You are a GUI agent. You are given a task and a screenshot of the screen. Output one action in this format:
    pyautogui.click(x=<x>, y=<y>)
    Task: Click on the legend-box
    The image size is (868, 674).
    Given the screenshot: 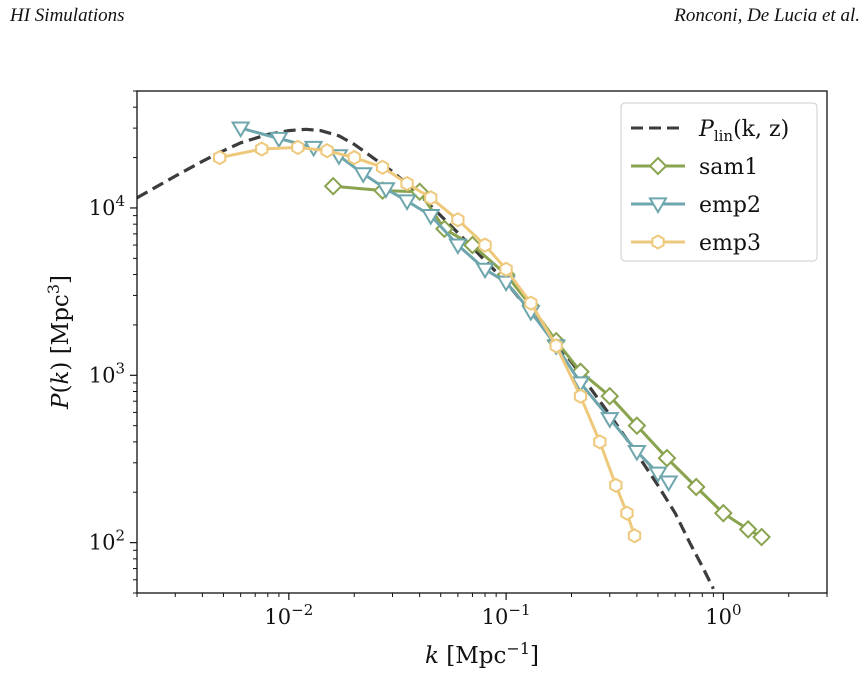 What is the action you would take?
    pyautogui.click(x=719, y=182)
    